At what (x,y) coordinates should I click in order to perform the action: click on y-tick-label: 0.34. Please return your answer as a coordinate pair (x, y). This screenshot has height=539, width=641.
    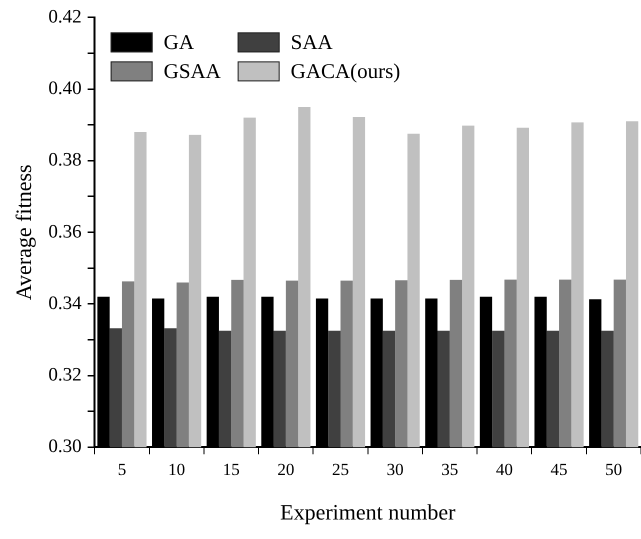
    Looking at the image, I should click on (65, 303).